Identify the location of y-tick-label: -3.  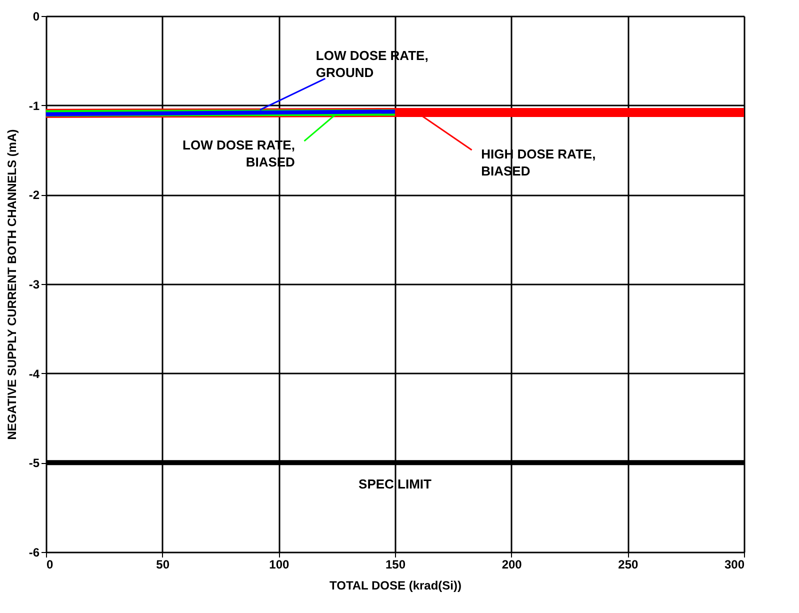
(34, 285).